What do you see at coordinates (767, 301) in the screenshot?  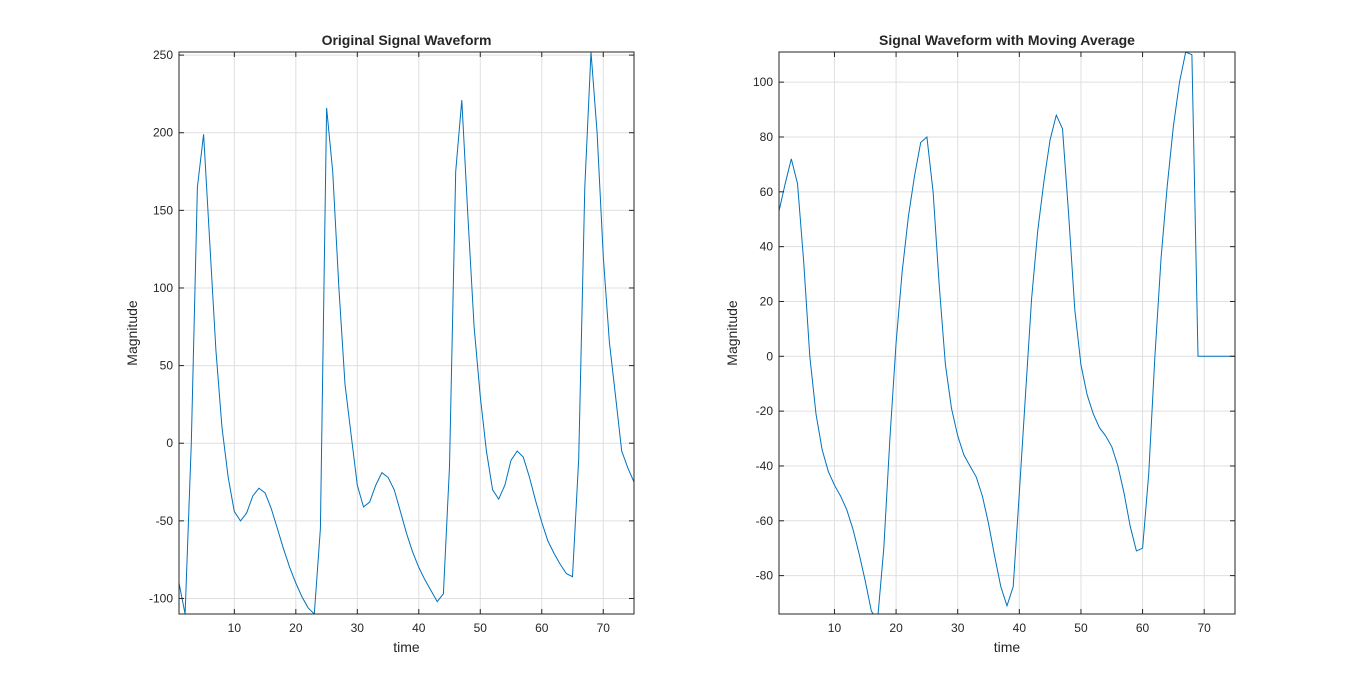 I see `y-tick-label: 20` at bounding box center [767, 301].